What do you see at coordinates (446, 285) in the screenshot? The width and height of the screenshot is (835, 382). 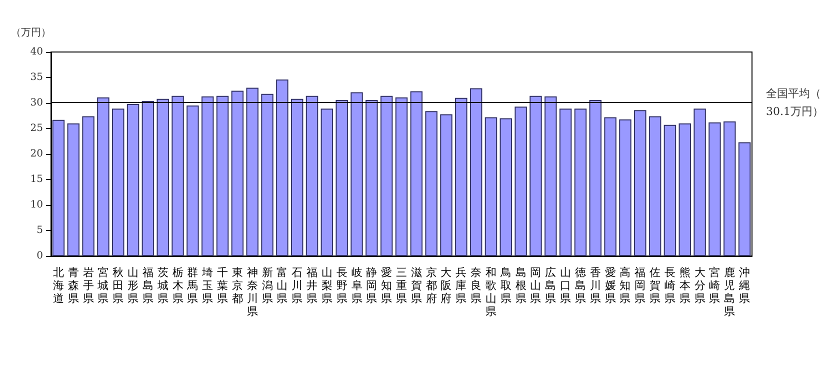 I see `x-tick-label: 大阪府` at bounding box center [446, 285].